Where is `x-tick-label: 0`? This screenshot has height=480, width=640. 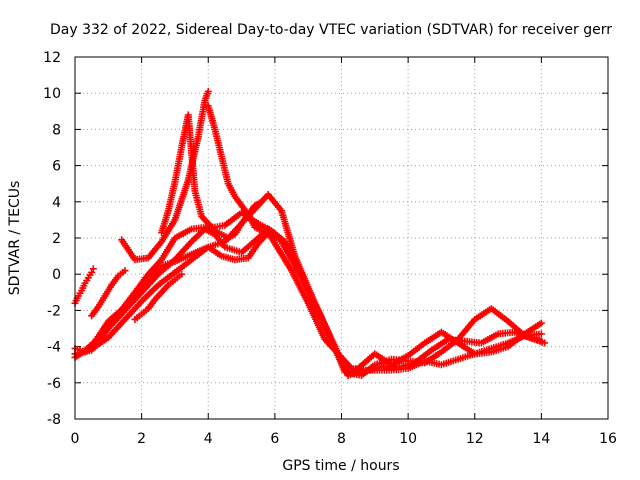
x-tick-label: 0 is located at coordinates (75, 439).